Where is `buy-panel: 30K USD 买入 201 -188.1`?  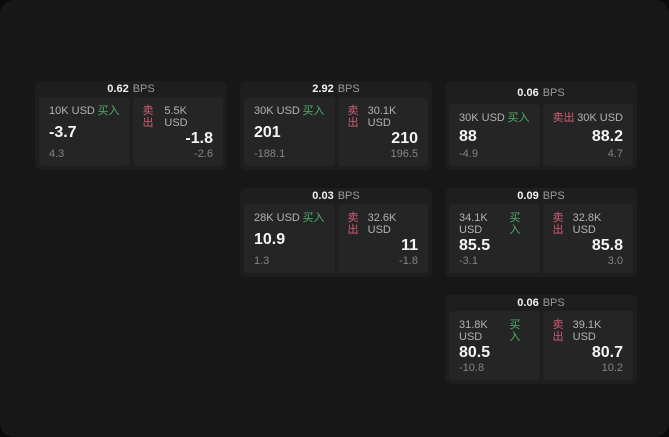
buy-panel: 30K USD 买入 201 -188.1 is located at coordinates (289, 131).